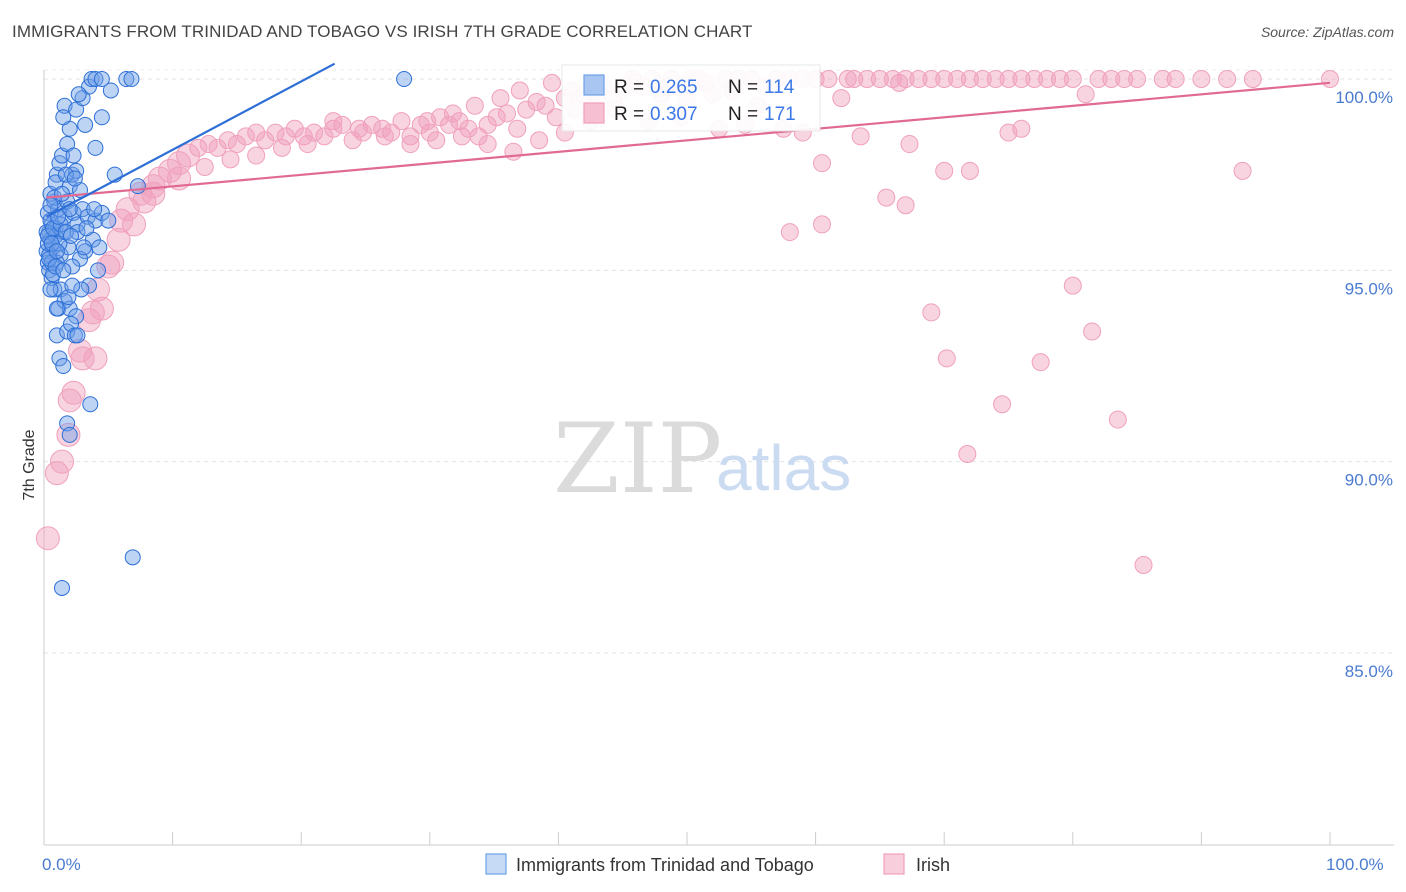  What do you see at coordinates (1364, 384) in the screenshot?
I see `y-tick-labels: 100.0% 95.0% 90.0% 85.0%` at bounding box center [1364, 384].